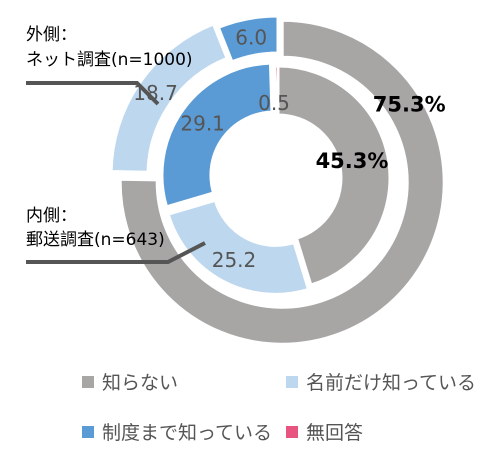  I want to click on outer-callout-line, so click(93, 93).